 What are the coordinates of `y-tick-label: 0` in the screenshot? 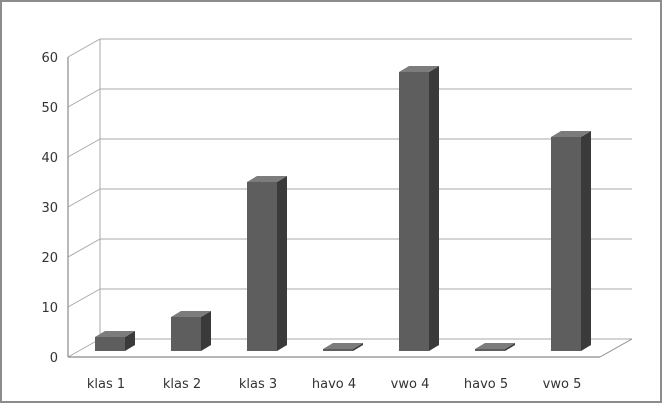 It's located at (54, 358).